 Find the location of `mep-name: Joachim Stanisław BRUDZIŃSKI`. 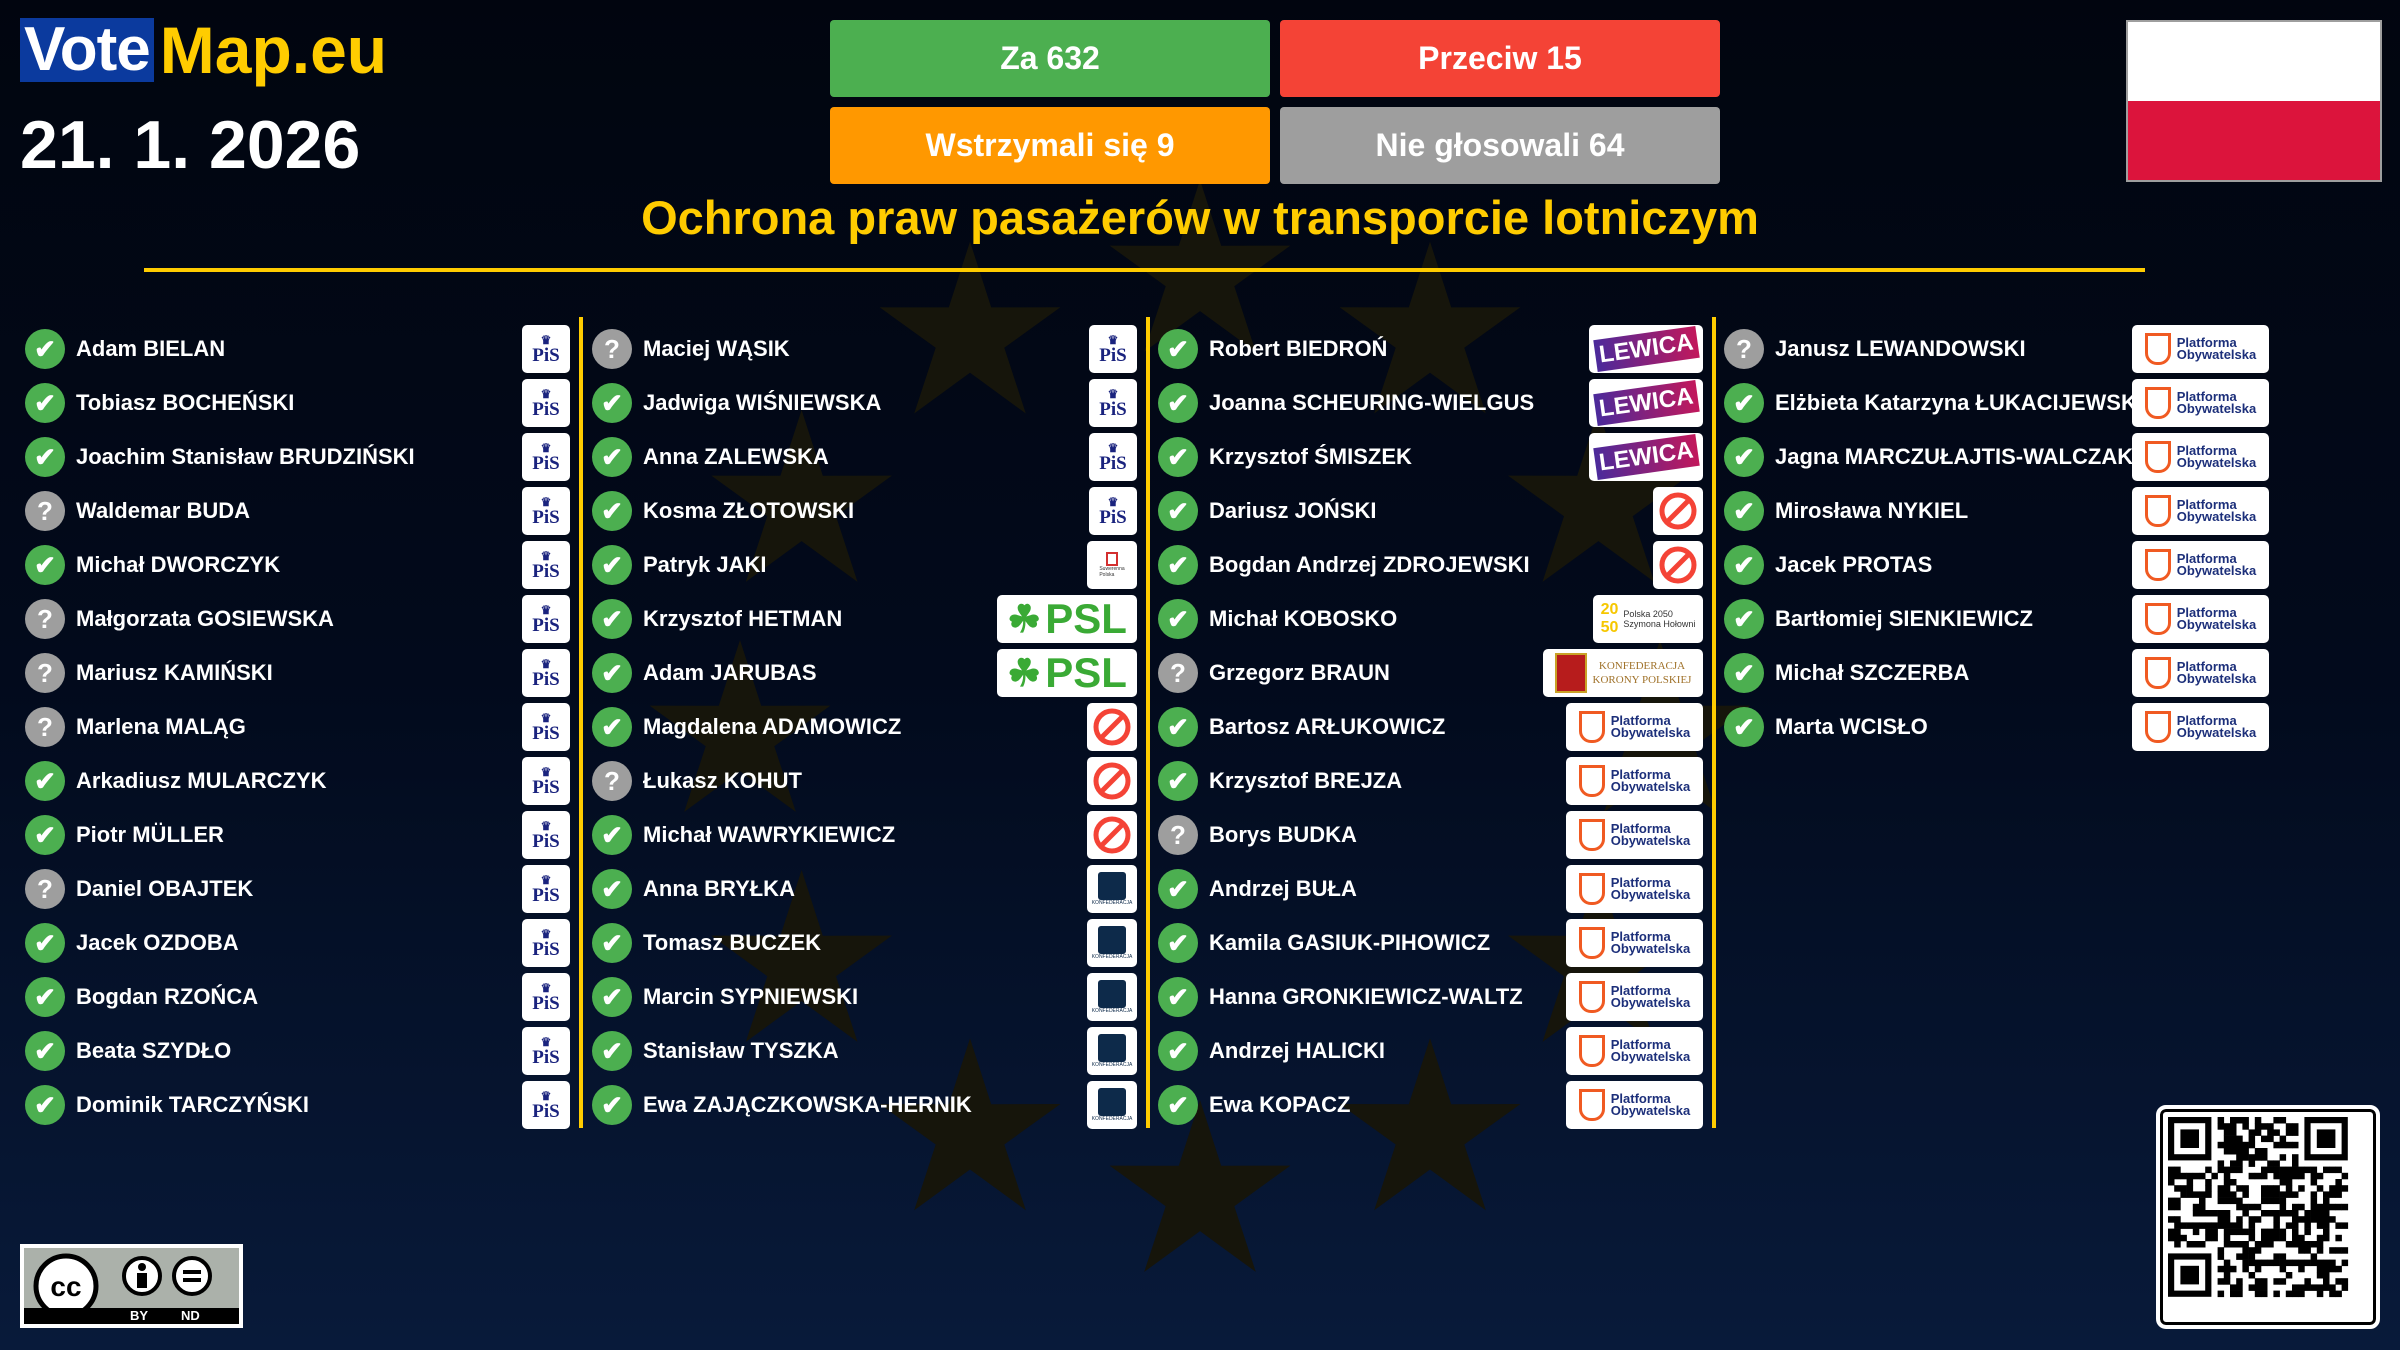

mep-name: Joachim Stanisław BRUDZIŃSKI is located at coordinates (245, 456).